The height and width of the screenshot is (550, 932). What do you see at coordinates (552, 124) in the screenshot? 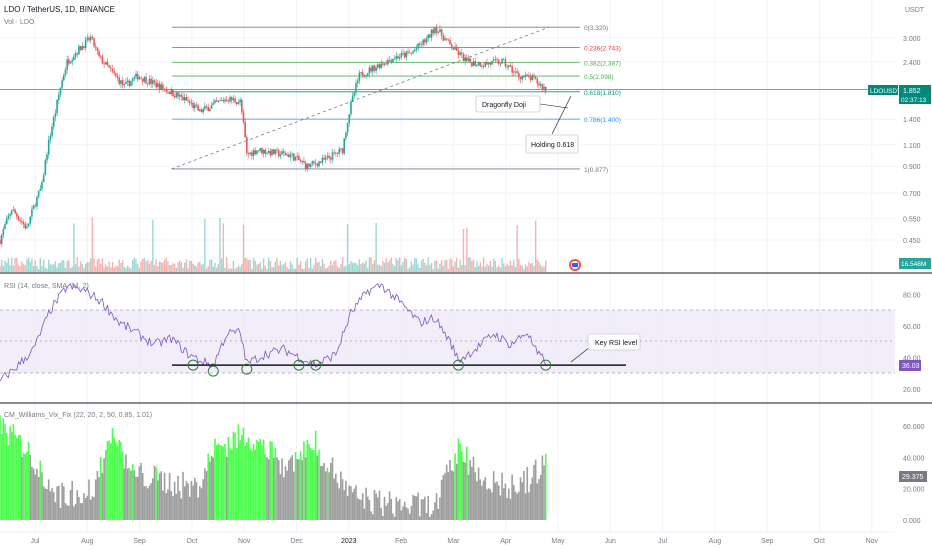
I see `callout-holding-618: Holding 0.618` at bounding box center [552, 124].